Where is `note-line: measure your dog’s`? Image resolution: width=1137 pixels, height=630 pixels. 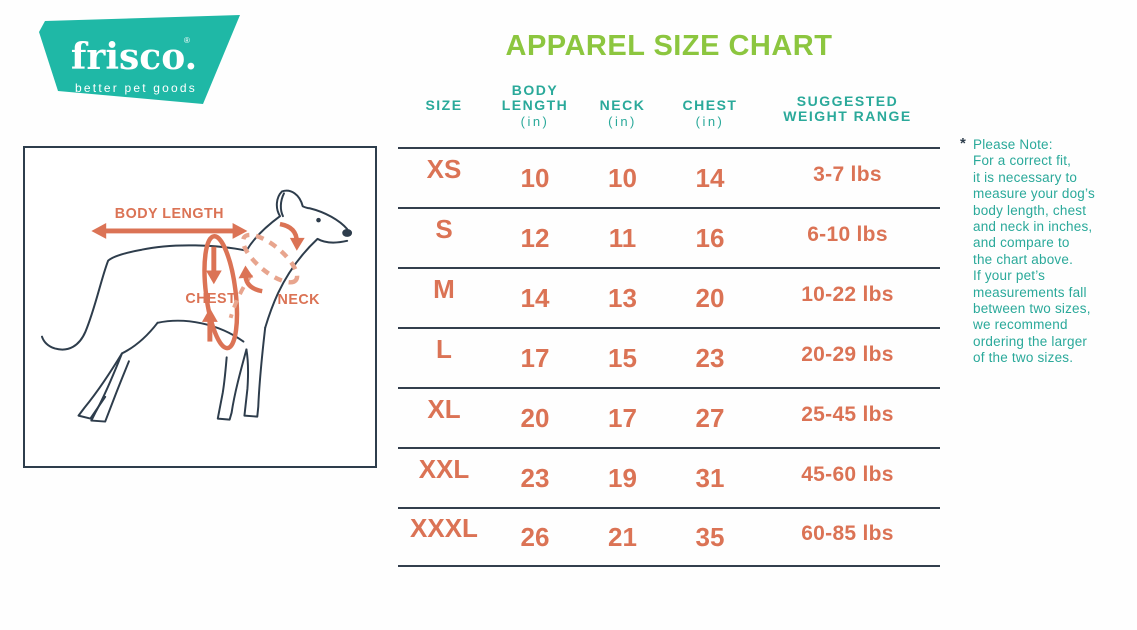 note-line: measure your dog’s is located at coordinates (1034, 194).